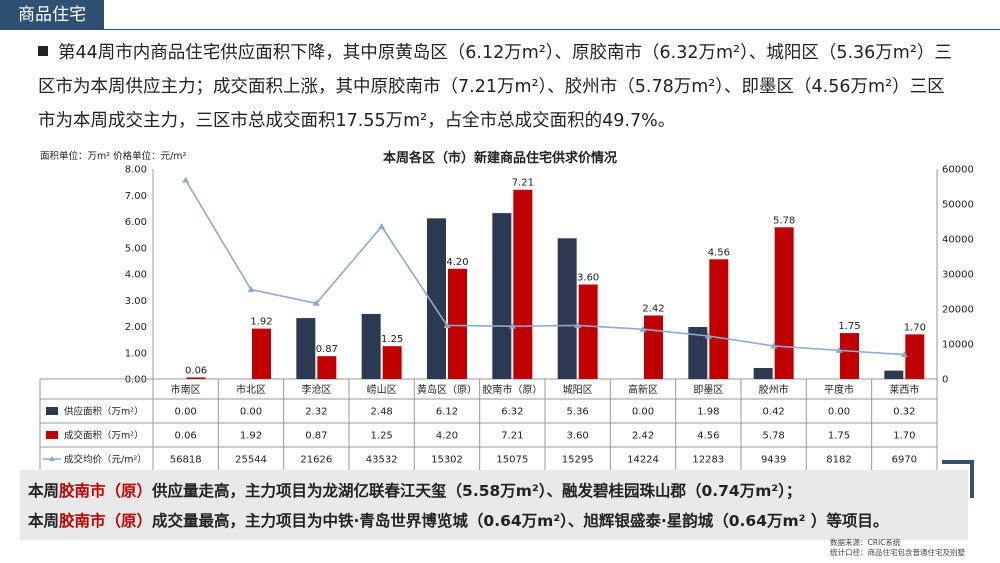  I want to click on highlight-2-red: 胶南市（原）, so click(106, 521).